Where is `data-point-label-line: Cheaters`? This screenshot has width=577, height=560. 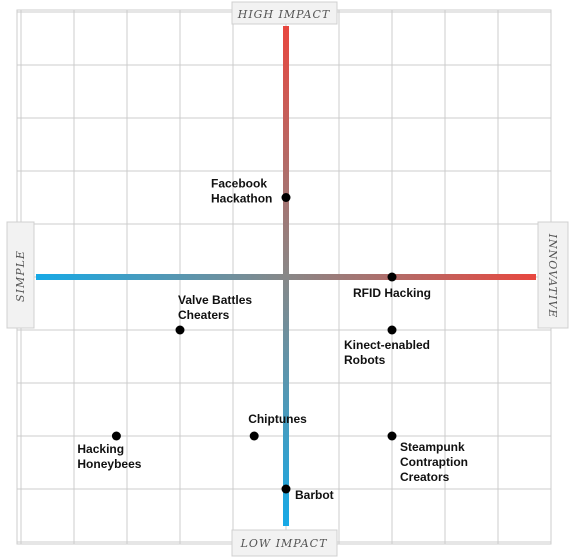
data-point-label-line: Cheaters is located at coordinates (204, 315).